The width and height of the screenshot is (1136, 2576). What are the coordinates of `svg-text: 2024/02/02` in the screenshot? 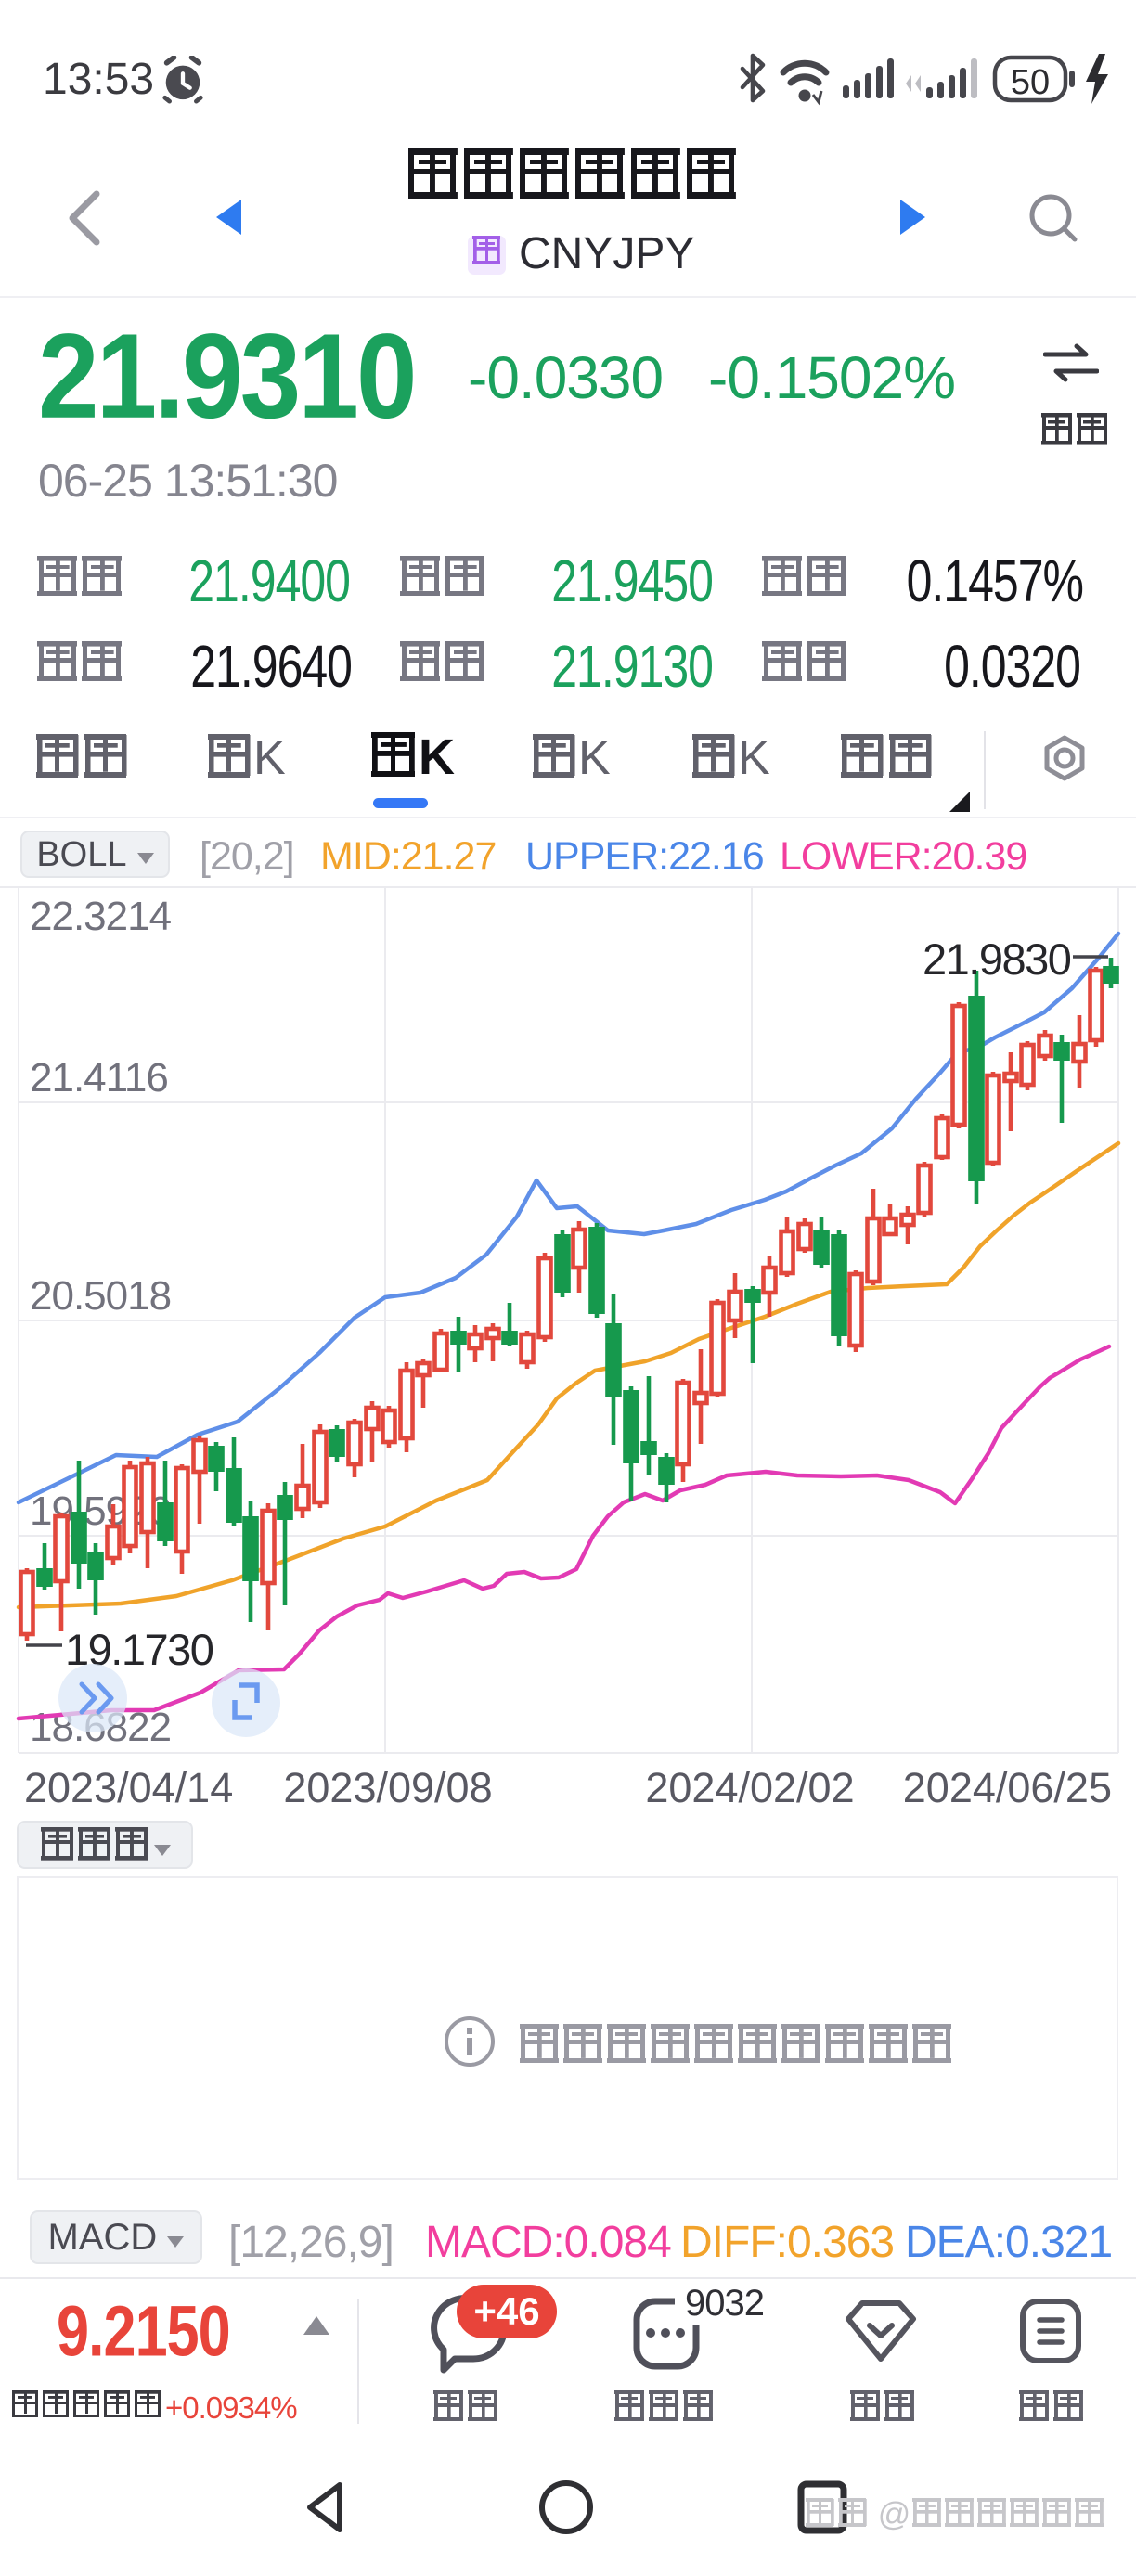 It's located at (749, 1788).